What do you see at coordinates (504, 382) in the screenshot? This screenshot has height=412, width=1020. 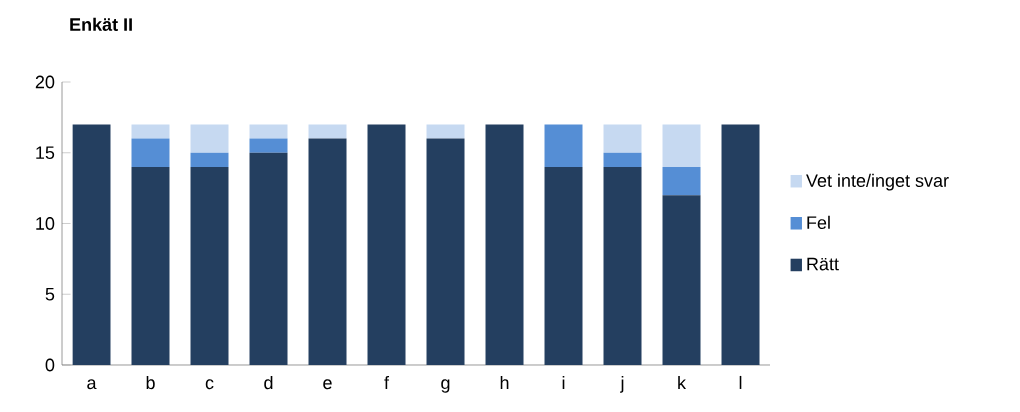 I see `x-tick-label: h` at bounding box center [504, 382].